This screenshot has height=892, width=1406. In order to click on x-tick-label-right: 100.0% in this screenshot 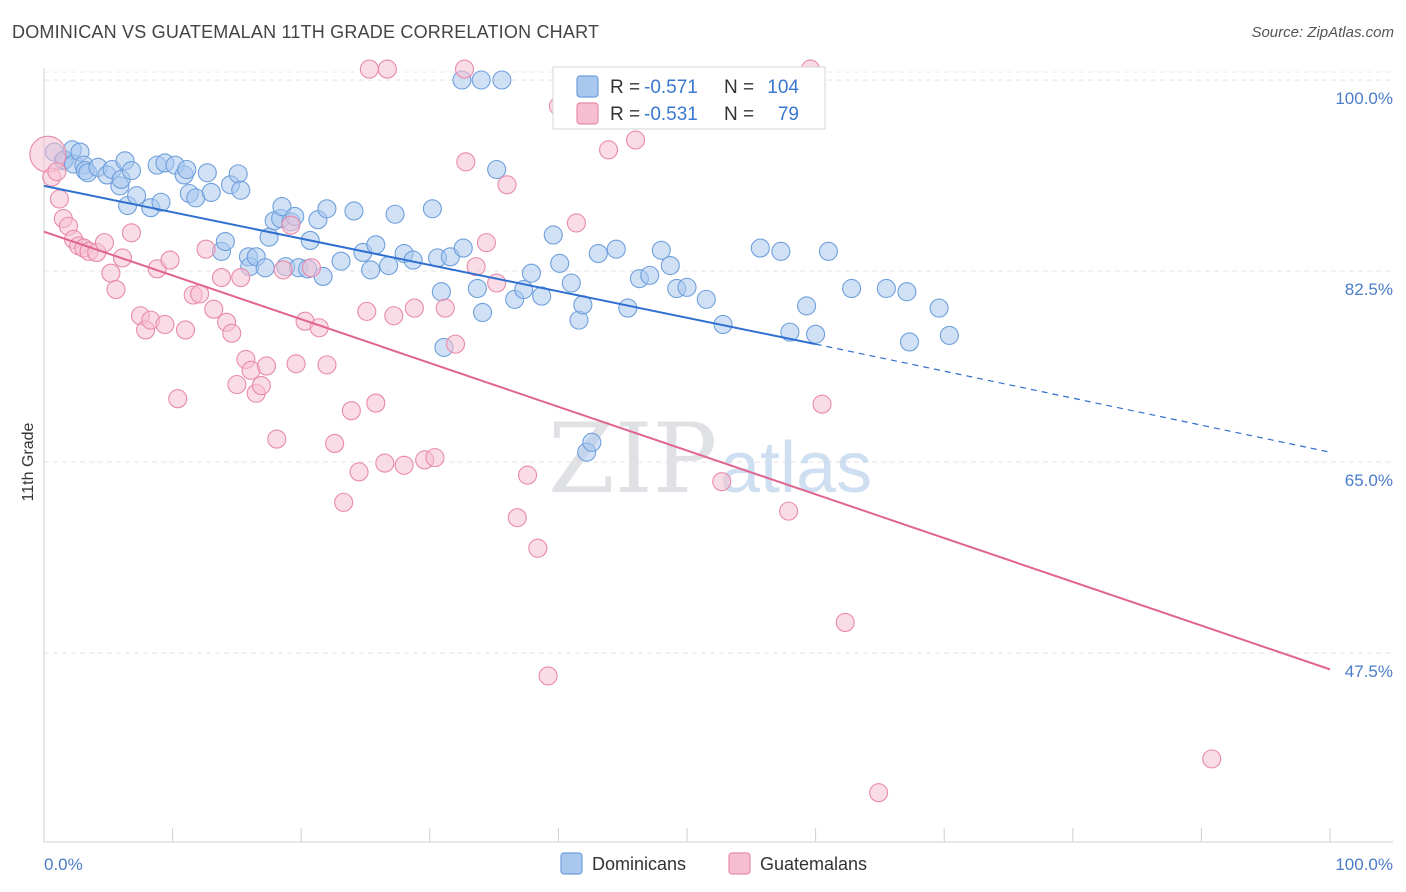, I will do `click(1364, 864)`.